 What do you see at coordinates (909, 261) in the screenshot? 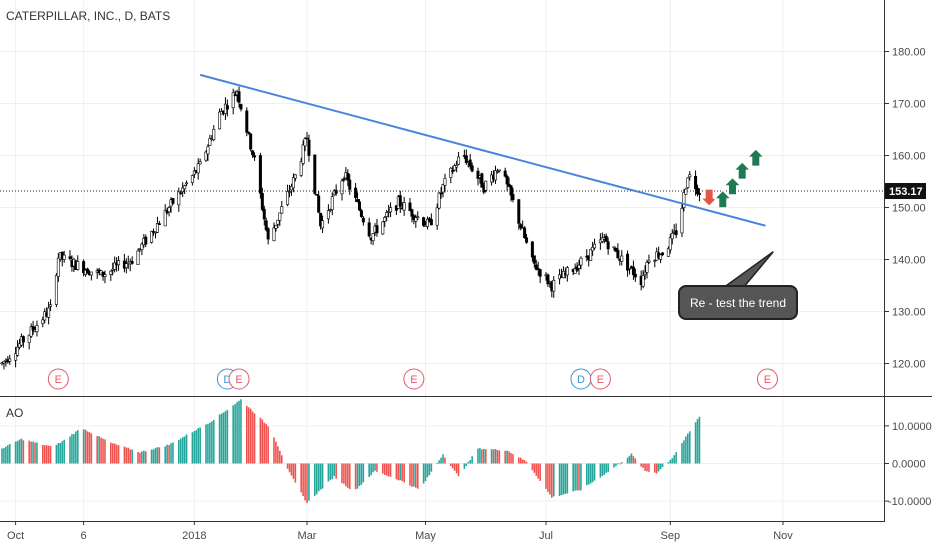
I see `price-axis-label: 140.00` at bounding box center [909, 261].